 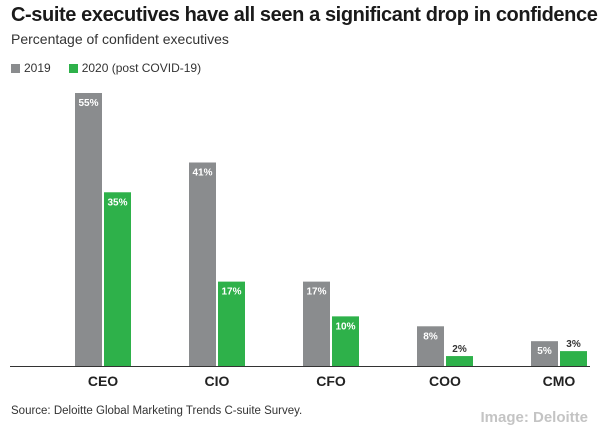 What do you see at coordinates (202, 172) in the screenshot?
I see `data-label-cio-2019: 41%` at bounding box center [202, 172].